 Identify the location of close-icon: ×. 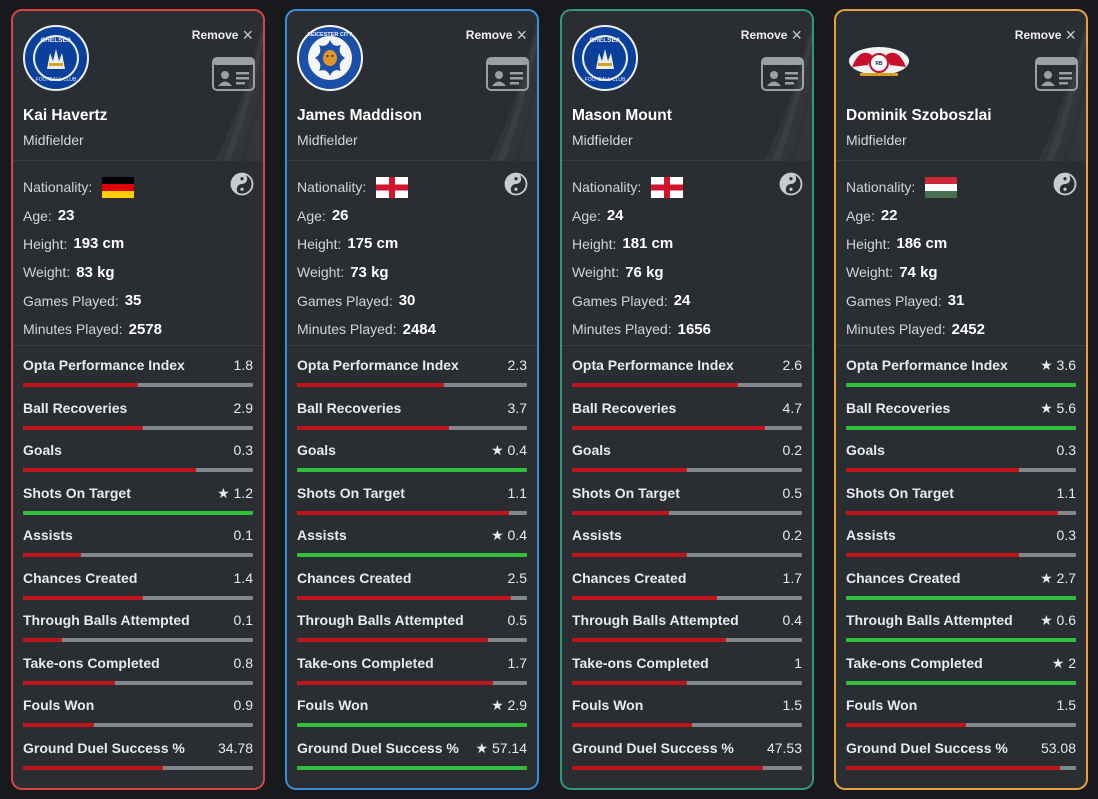
(521, 35).